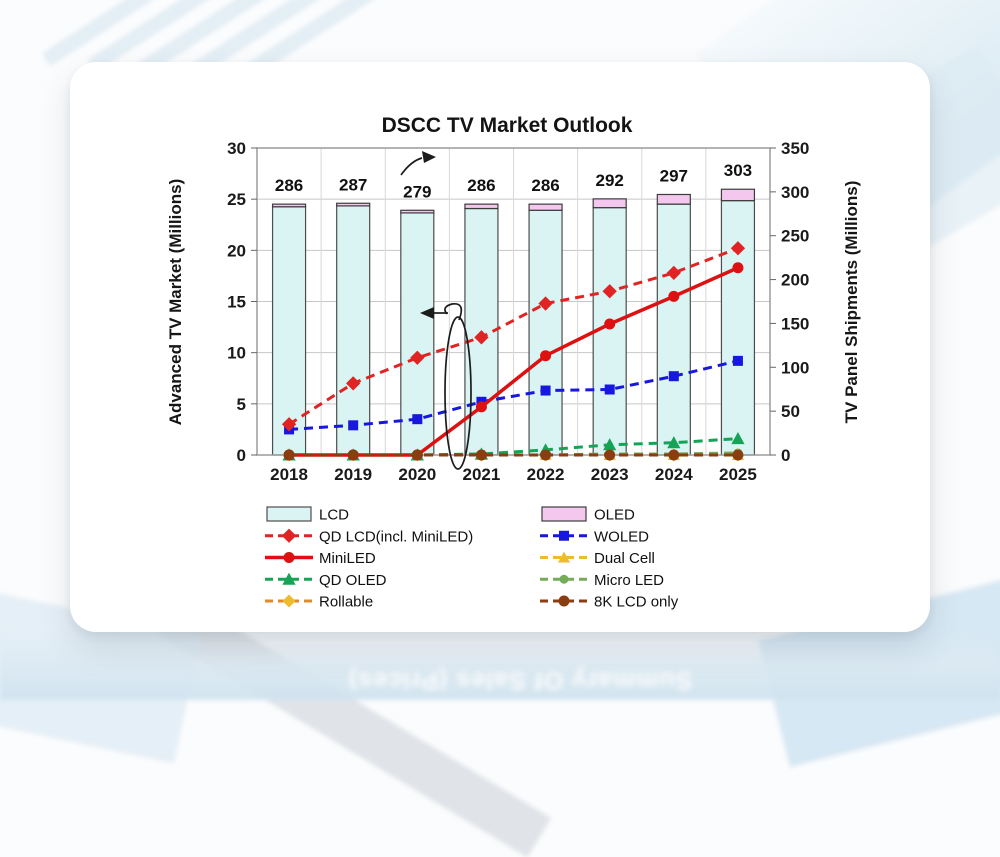 The image size is (1000, 857). Describe the element at coordinates (795, 280) in the screenshot. I see `right-tick-200: 200` at that location.